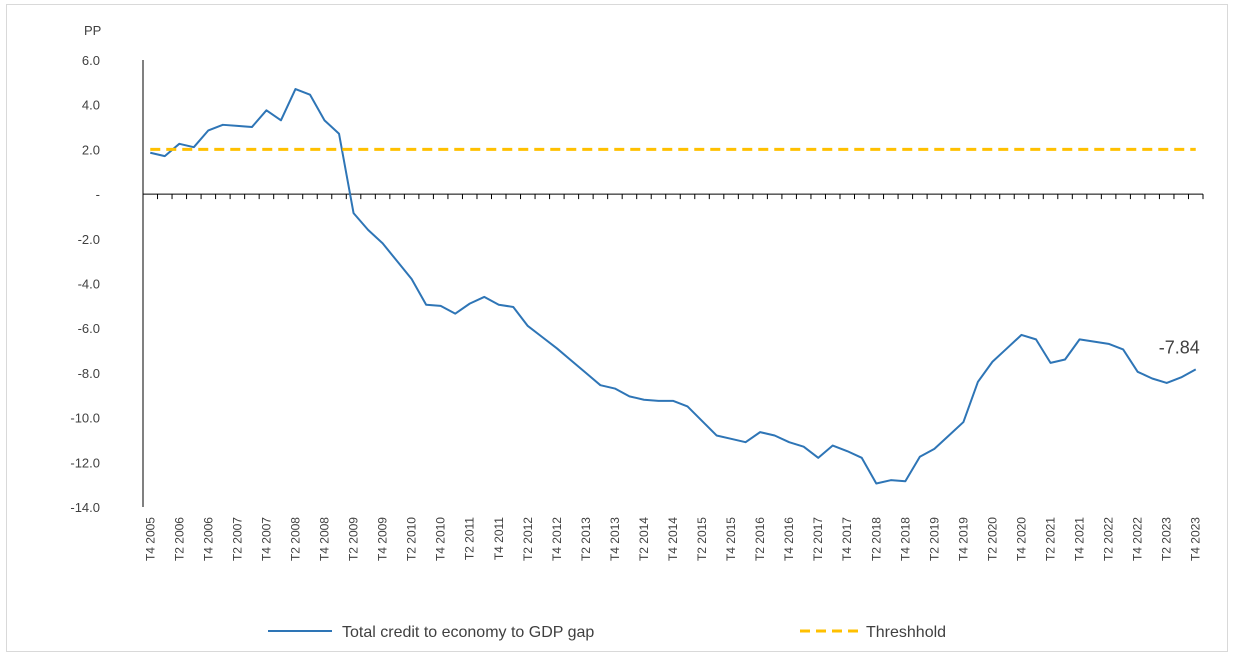  What do you see at coordinates (963, 539) in the screenshot?
I see `x-tick-label: T4 2019` at bounding box center [963, 539].